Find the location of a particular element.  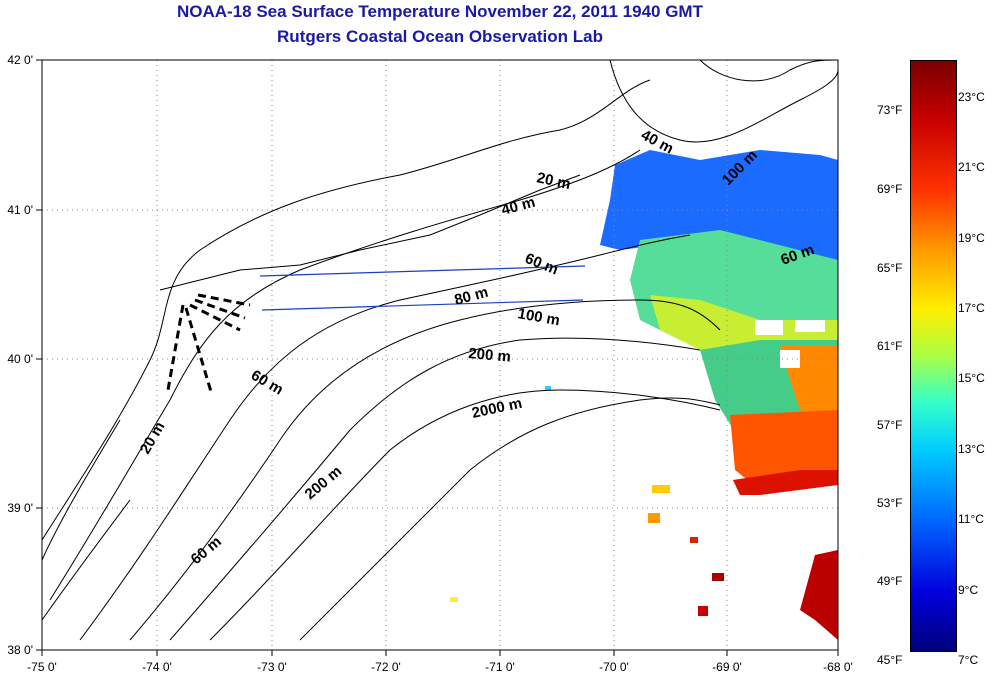

lon-tick-label: -74 0' is located at coordinates (157, 667).